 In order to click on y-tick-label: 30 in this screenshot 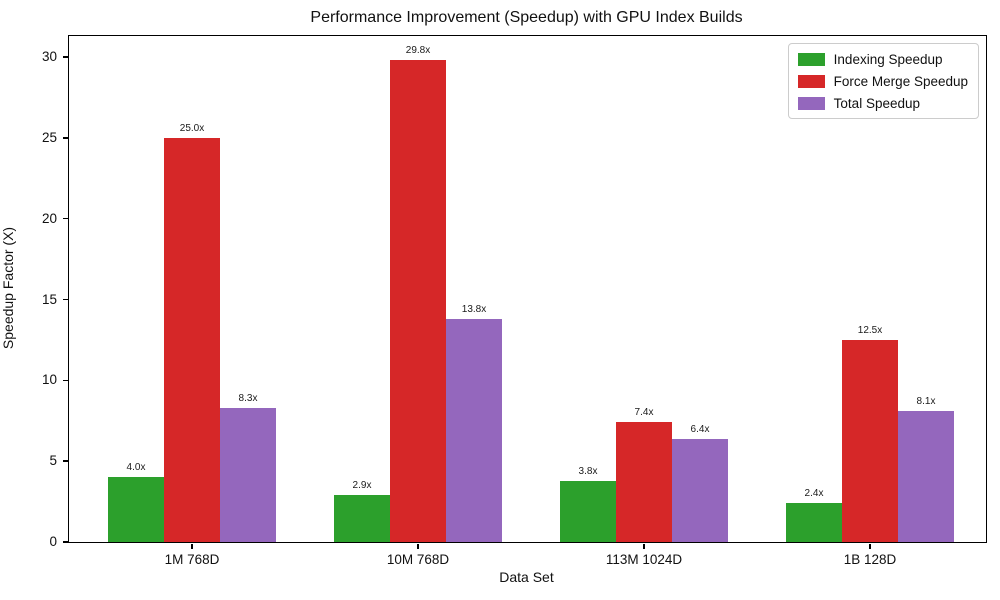, I will do `click(49, 57)`.